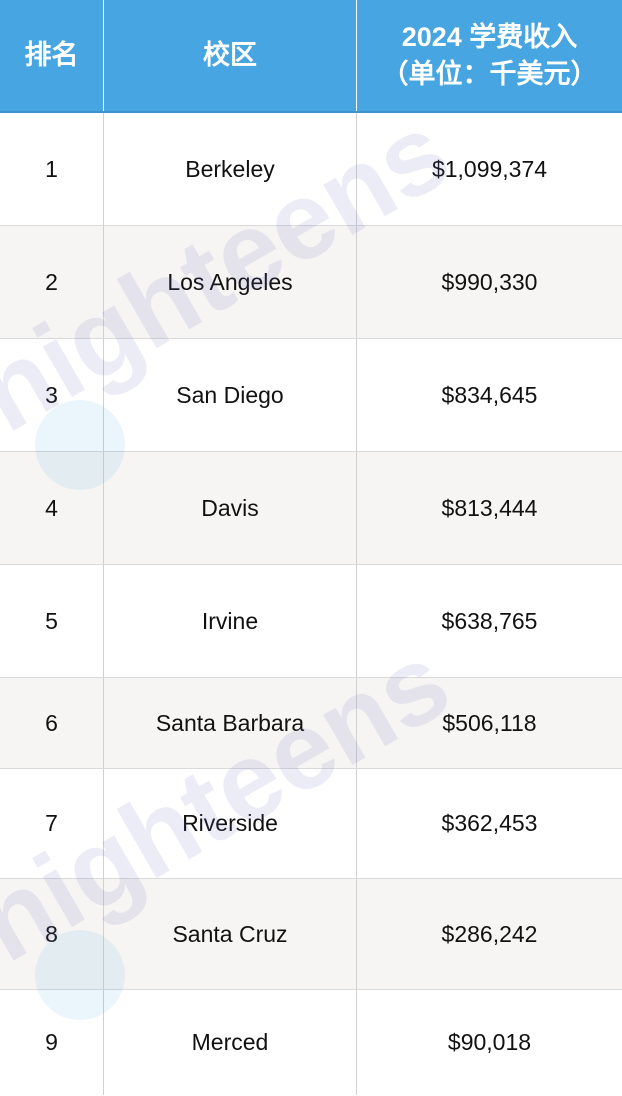 This screenshot has height=1096, width=622. What do you see at coordinates (229, 508) in the screenshot?
I see `campus-cell: Davis` at bounding box center [229, 508].